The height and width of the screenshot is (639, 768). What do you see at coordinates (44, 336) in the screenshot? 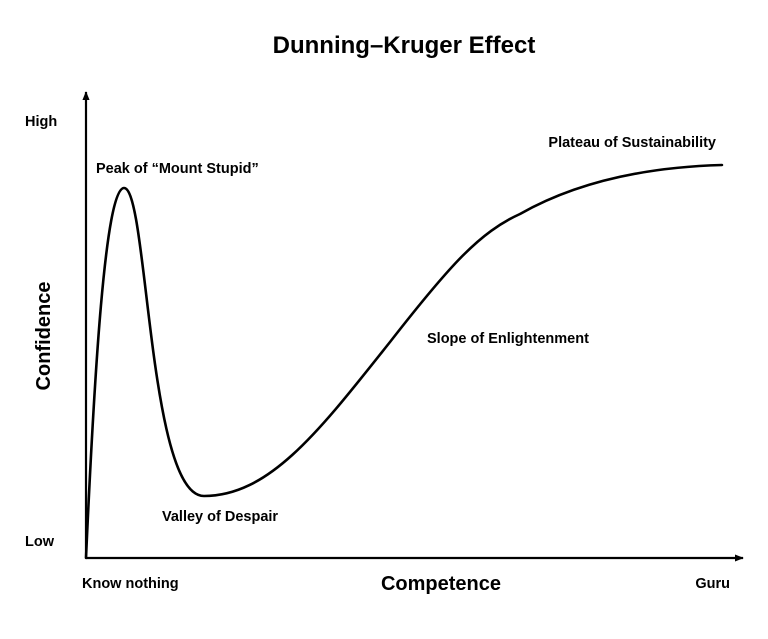
I see `y-axis-title: Confidence` at bounding box center [44, 336].